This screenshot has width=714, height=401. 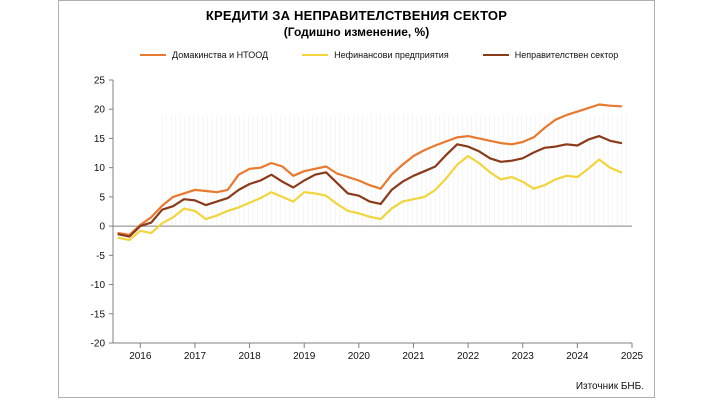 I want to click on legend-swatch-nonfinancial, so click(x=315, y=55).